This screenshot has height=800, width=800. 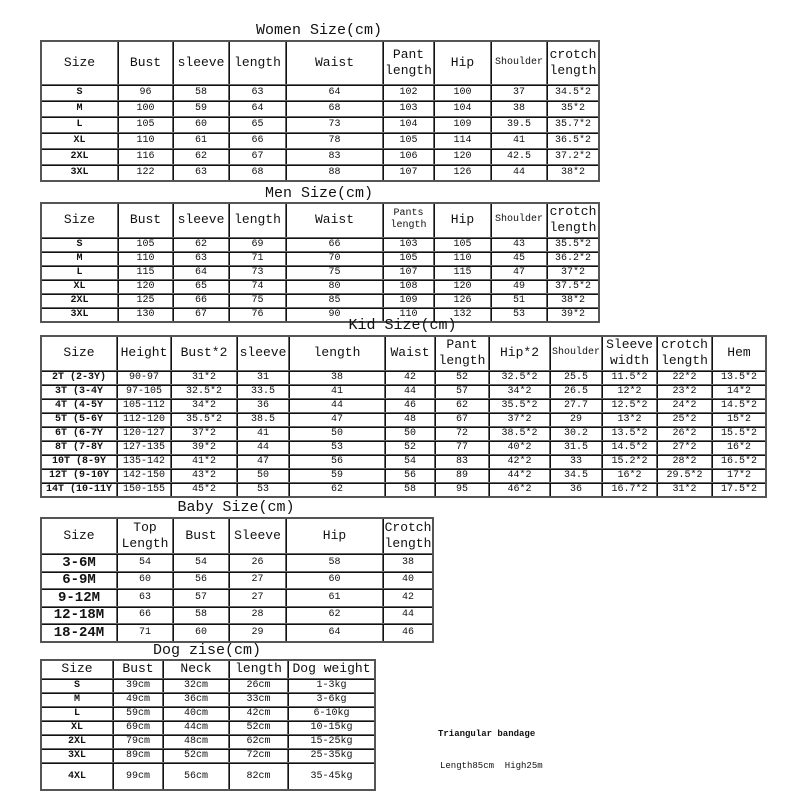 What do you see at coordinates (739, 489) in the screenshot?
I see `value-cell: 17.5*2` at bounding box center [739, 489].